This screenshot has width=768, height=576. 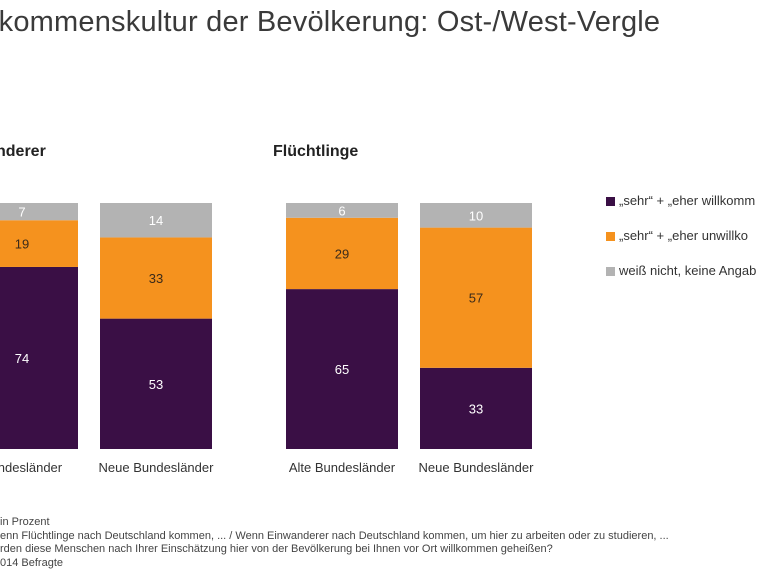 I want to click on data-label-weiss-nicht: 6, so click(x=341, y=210).